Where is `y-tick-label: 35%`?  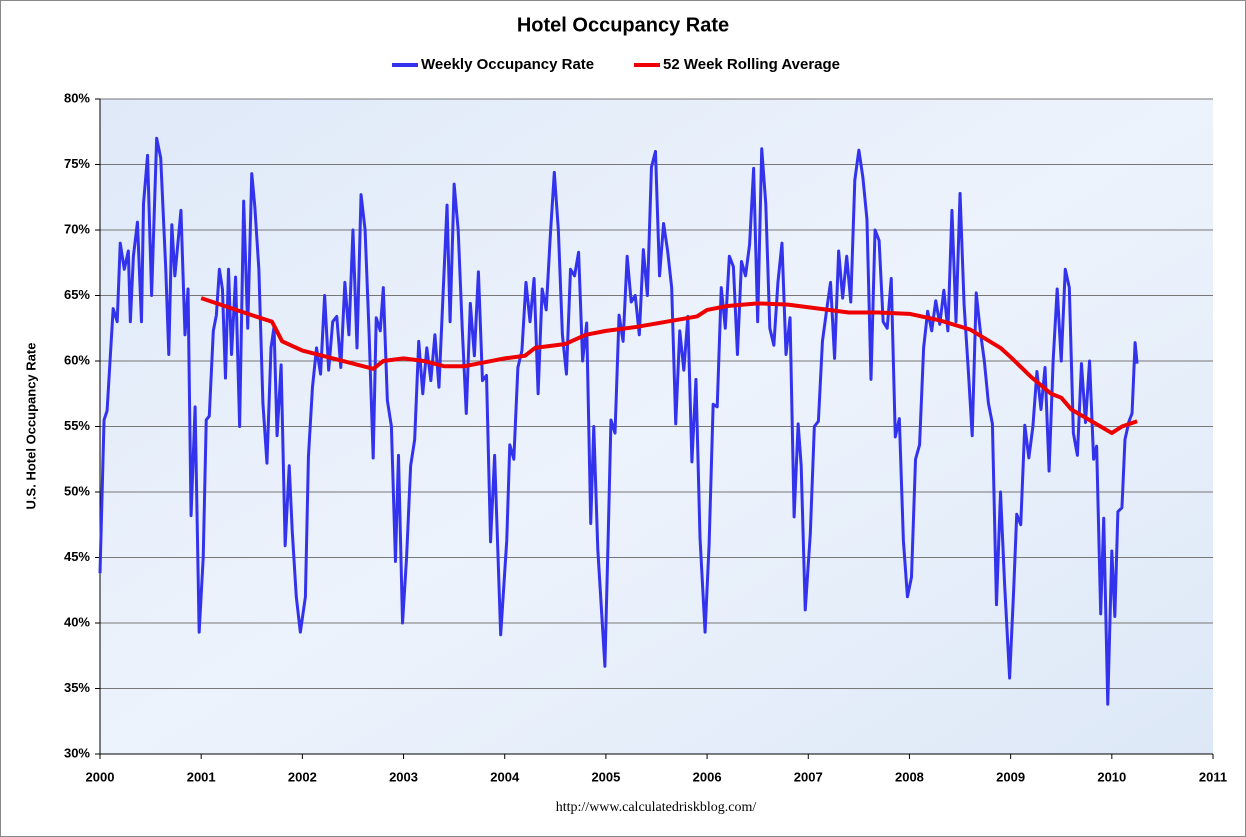
y-tick-label: 35% is located at coordinates (77, 687).